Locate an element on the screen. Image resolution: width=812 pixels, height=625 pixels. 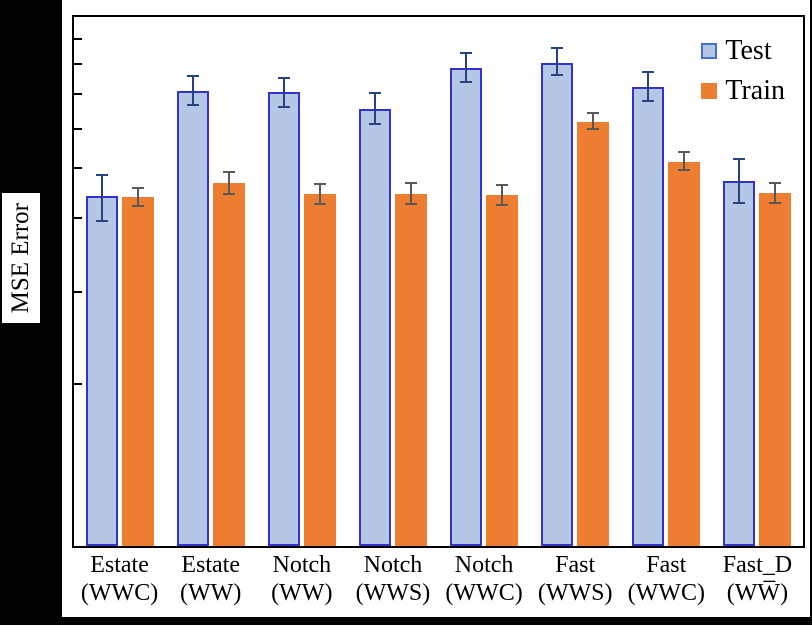
legend-label: Test is located at coordinates (748, 50).